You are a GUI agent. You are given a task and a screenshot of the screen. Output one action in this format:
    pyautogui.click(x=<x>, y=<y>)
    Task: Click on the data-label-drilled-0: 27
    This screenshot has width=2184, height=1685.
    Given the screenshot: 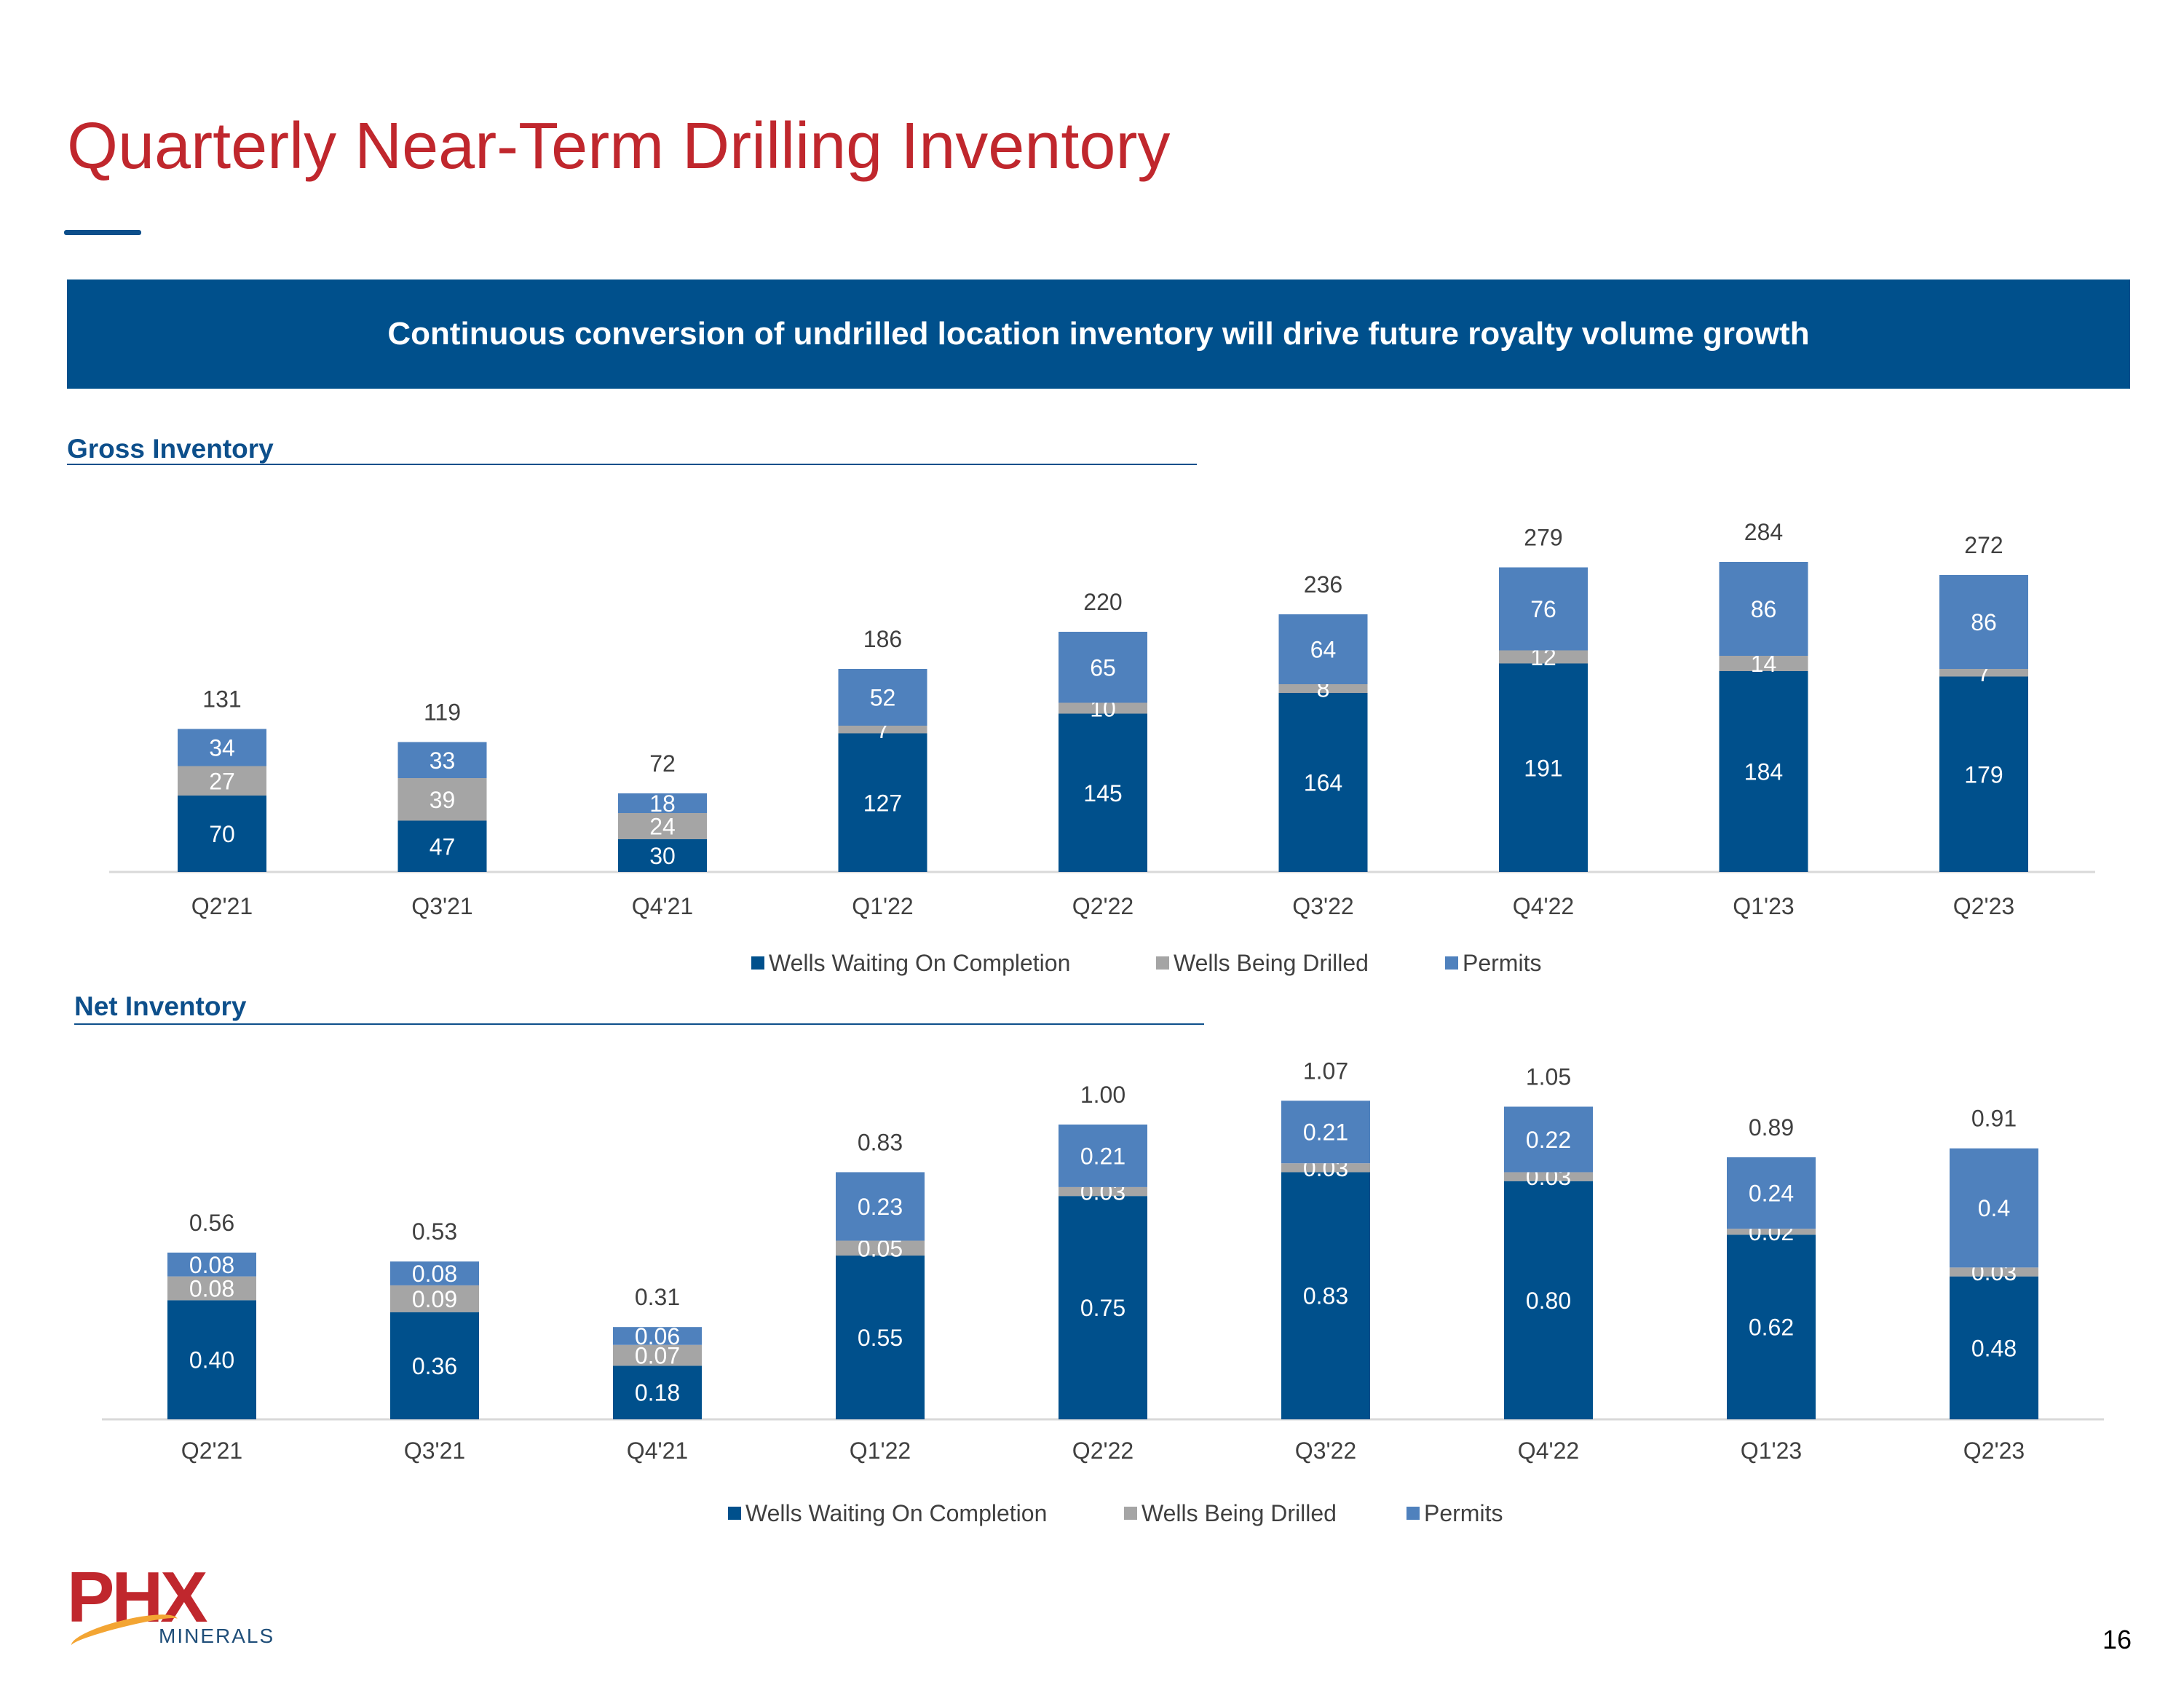 What is the action you would take?
    pyautogui.click(x=222, y=781)
    